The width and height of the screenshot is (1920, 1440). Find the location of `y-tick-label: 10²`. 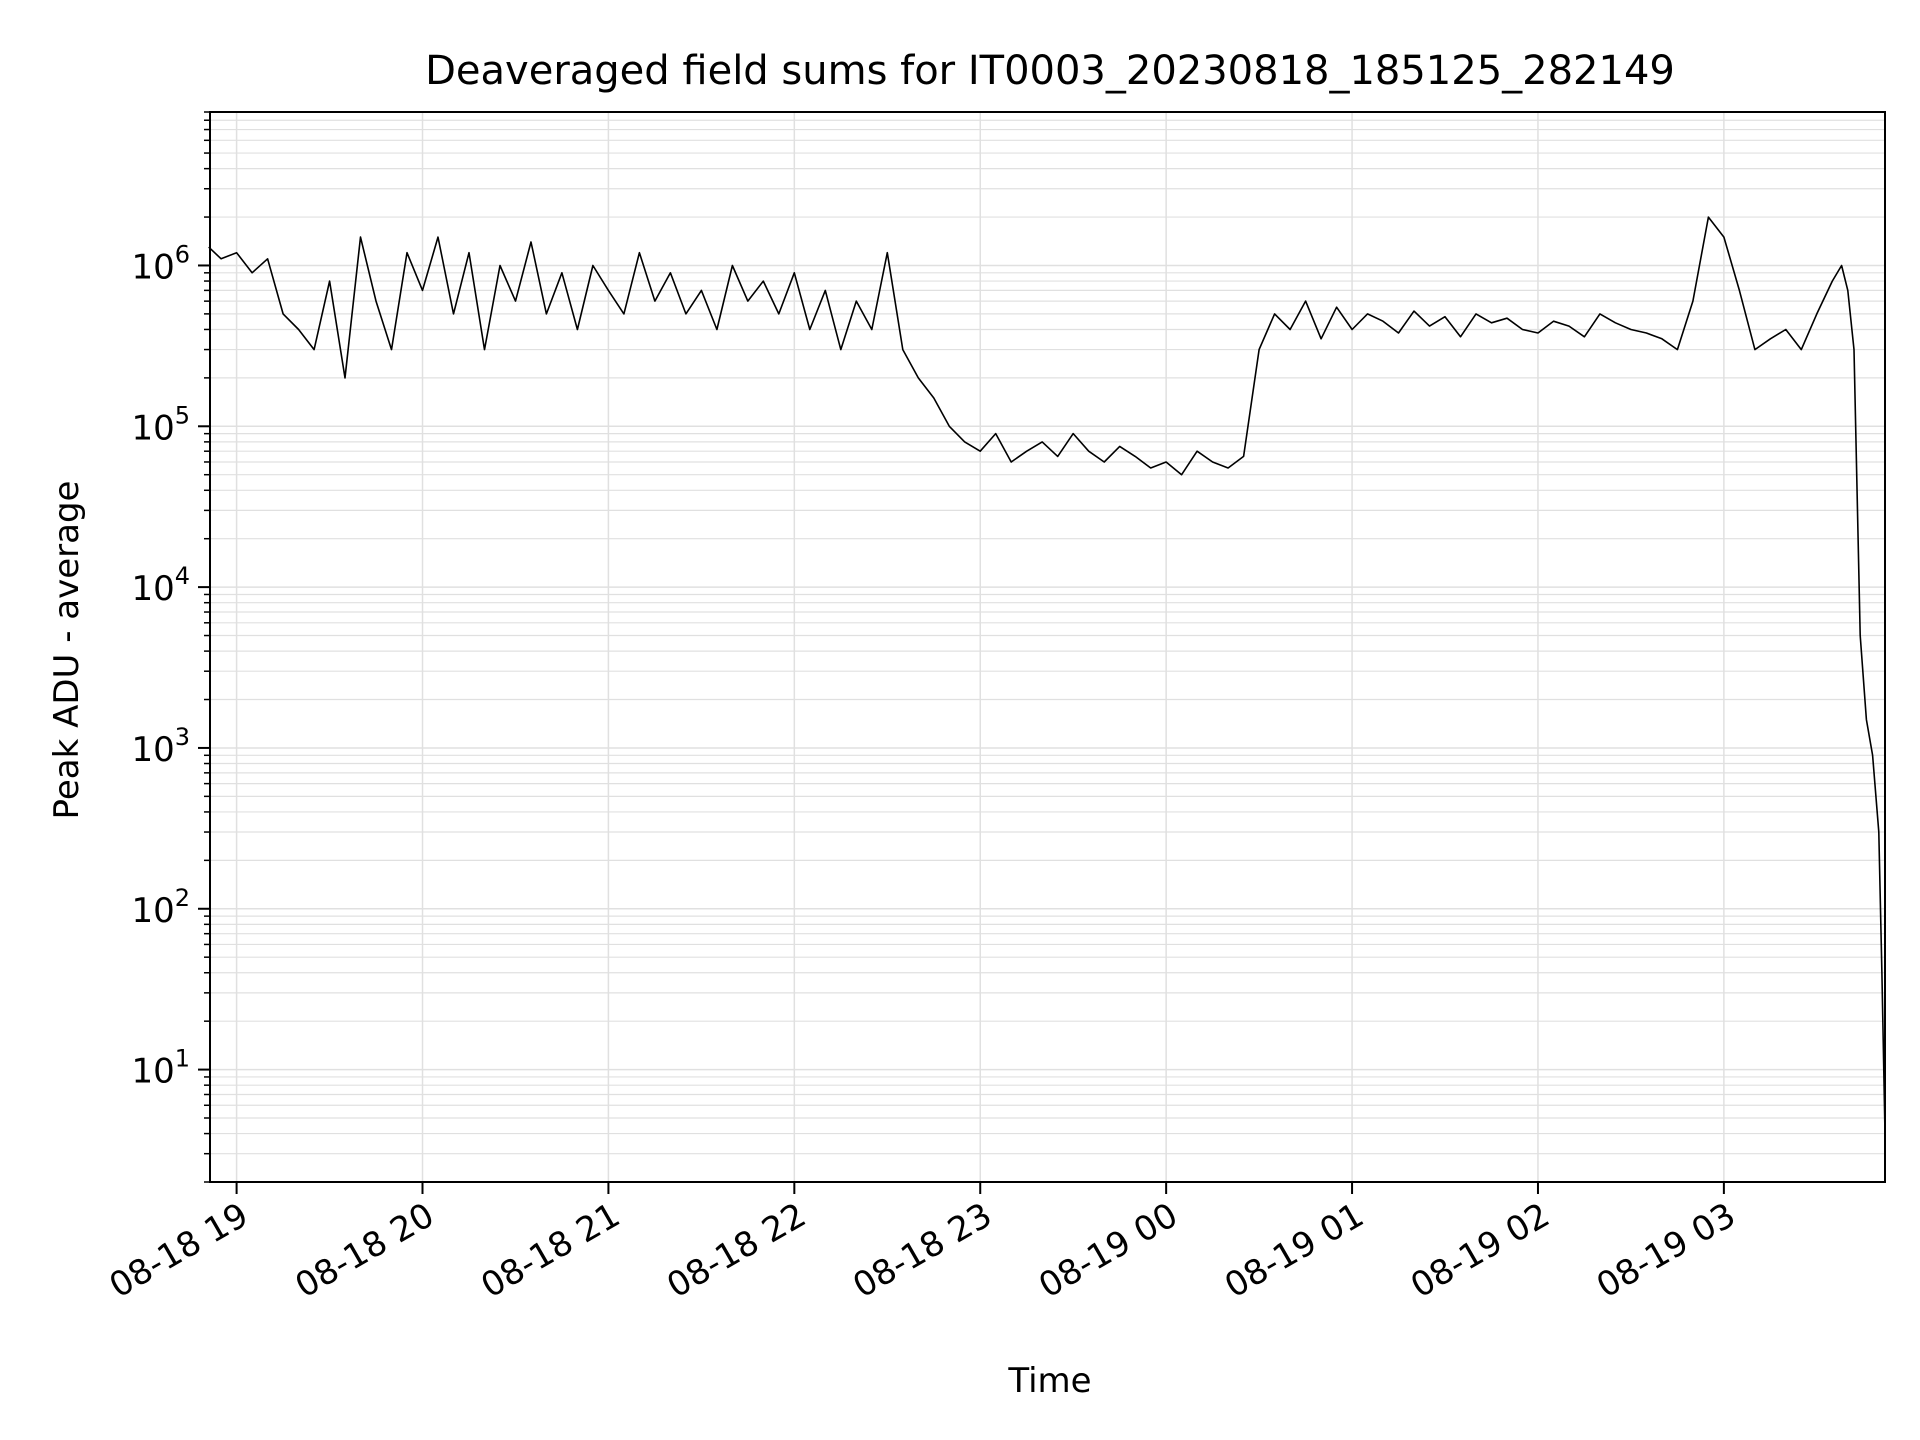

y-tick-label: 10² is located at coordinates (160, 907).